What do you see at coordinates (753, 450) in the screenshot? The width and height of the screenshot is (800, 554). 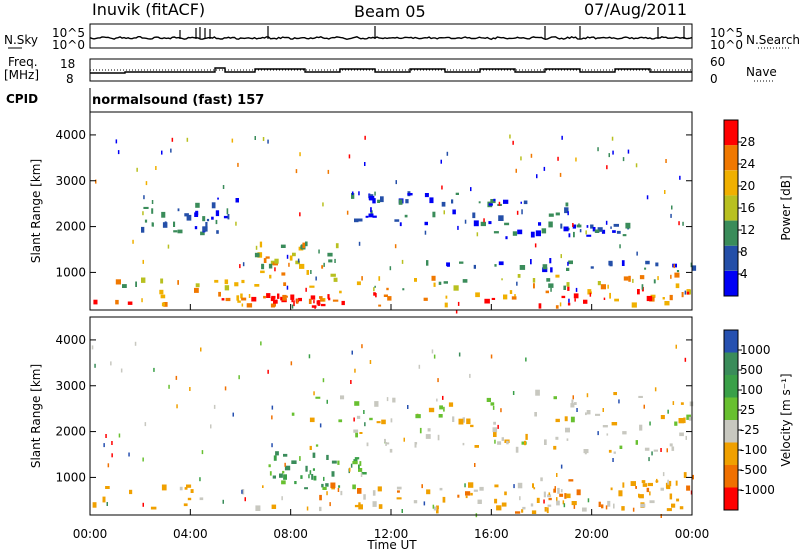 I see `colorbar-tick-label: -100` at bounding box center [753, 450].